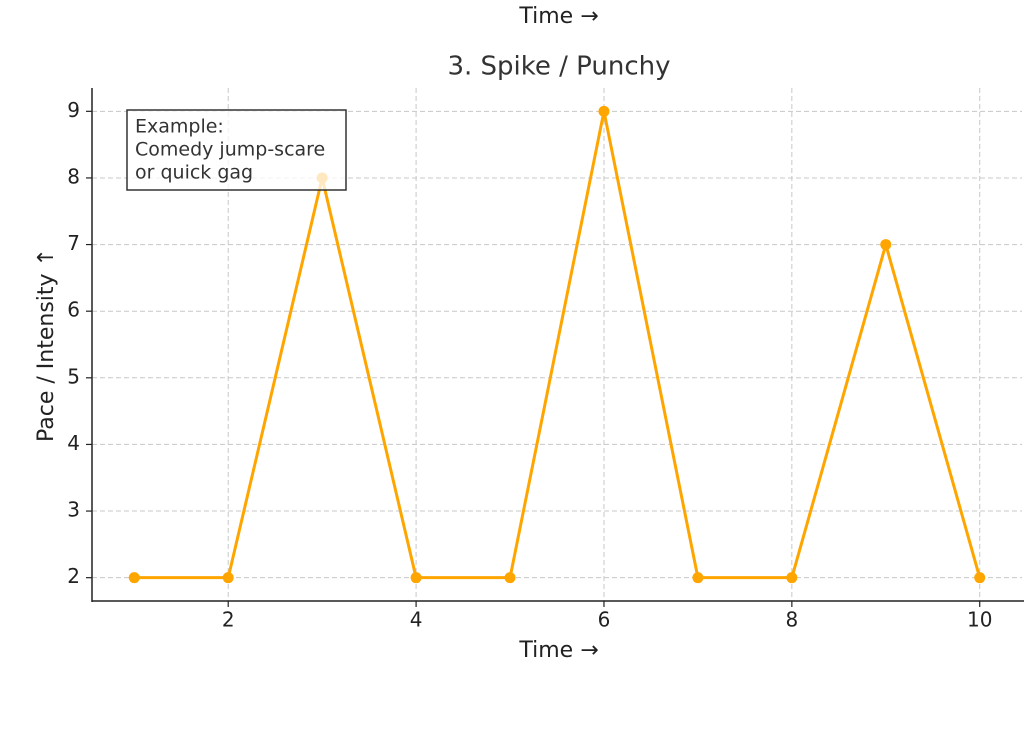 The height and width of the screenshot is (731, 1024). I want to click on x-tick-label: 4, so click(416, 620).